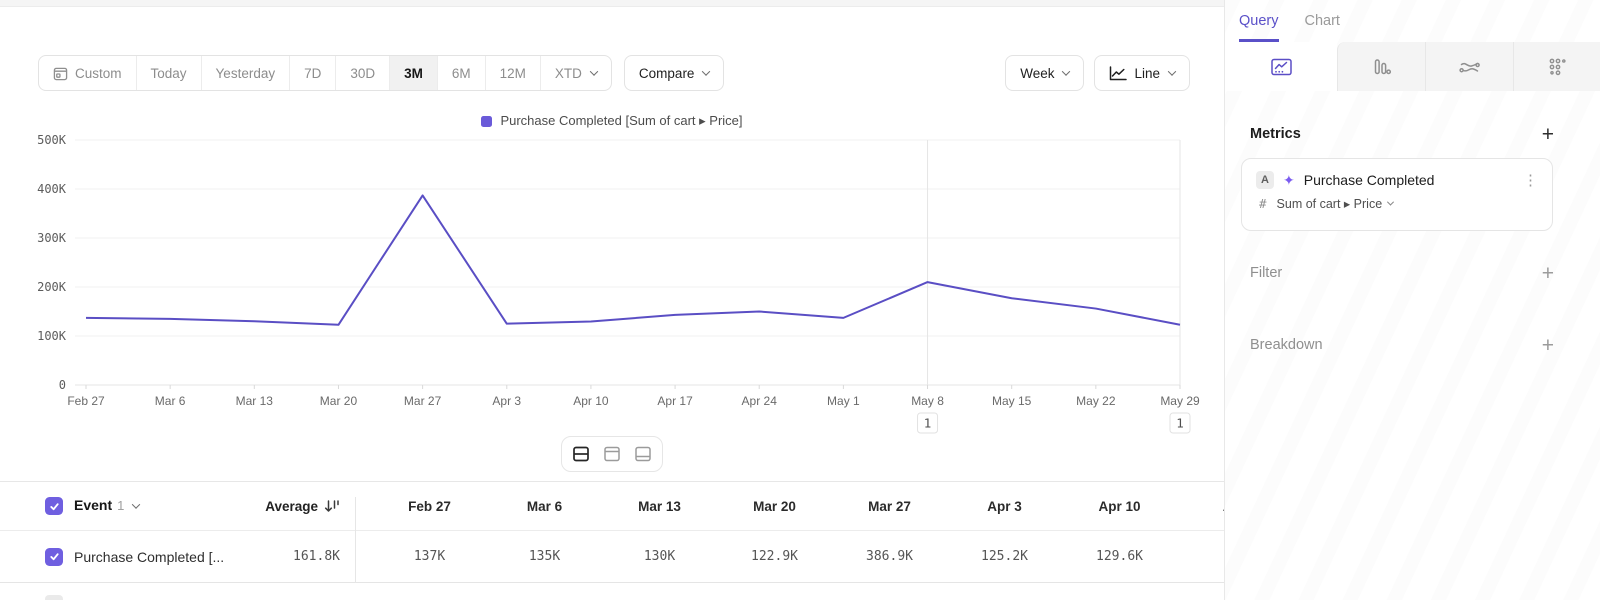  I want to click on x-tick-label: Apr 17, so click(675, 401).